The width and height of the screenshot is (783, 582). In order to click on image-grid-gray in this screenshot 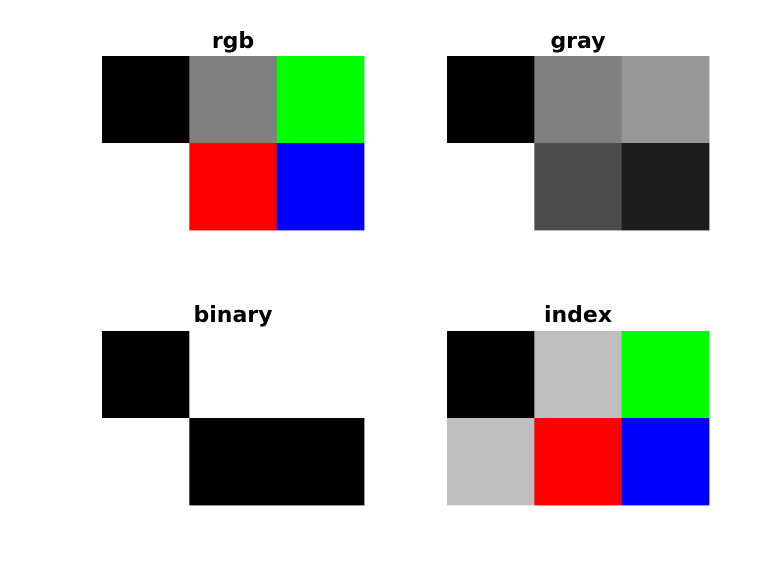, I will do `click(578, 143)`.